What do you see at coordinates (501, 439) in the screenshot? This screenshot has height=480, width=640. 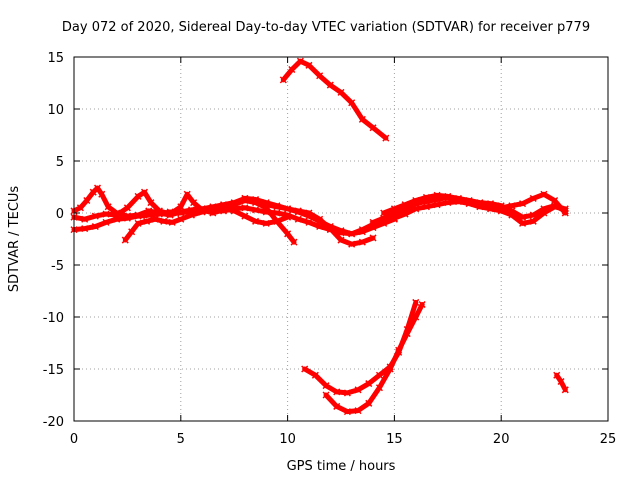 I see `x-tick-label: 20` at bounding box center [501, 439].